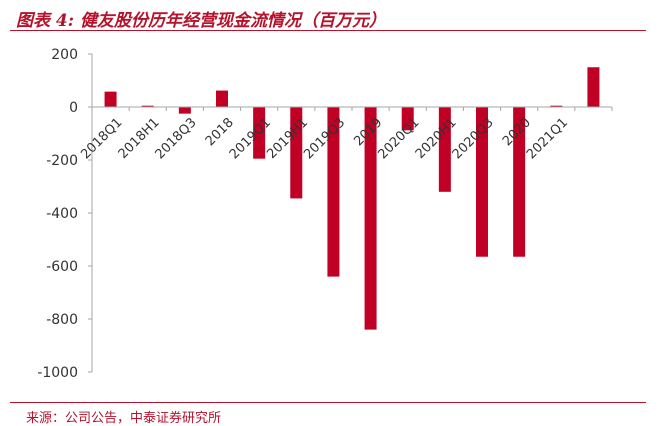  I want to click on x-tick-label: 2020Q3, so click(473, 138).